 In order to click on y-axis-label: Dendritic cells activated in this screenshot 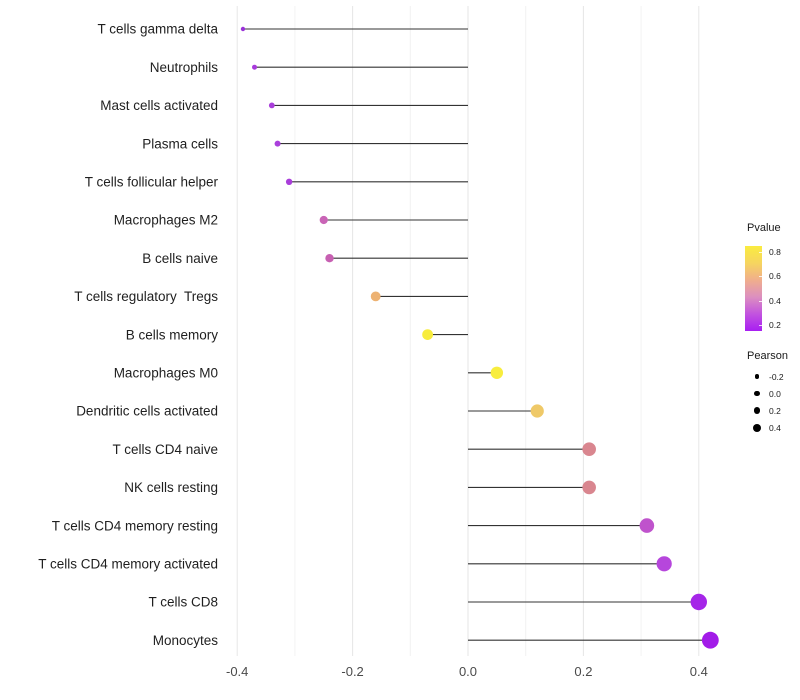, I will do `click(147, 411)`.